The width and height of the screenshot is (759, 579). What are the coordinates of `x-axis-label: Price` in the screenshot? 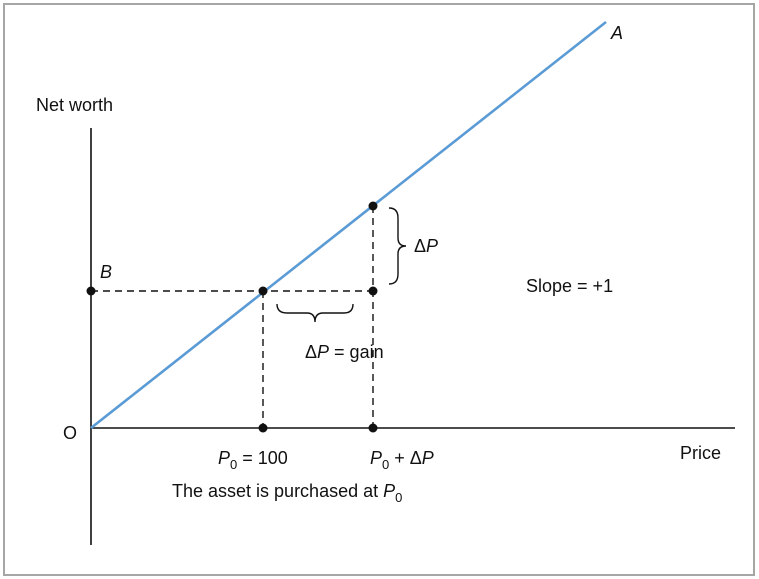 It's located at (700, 453).